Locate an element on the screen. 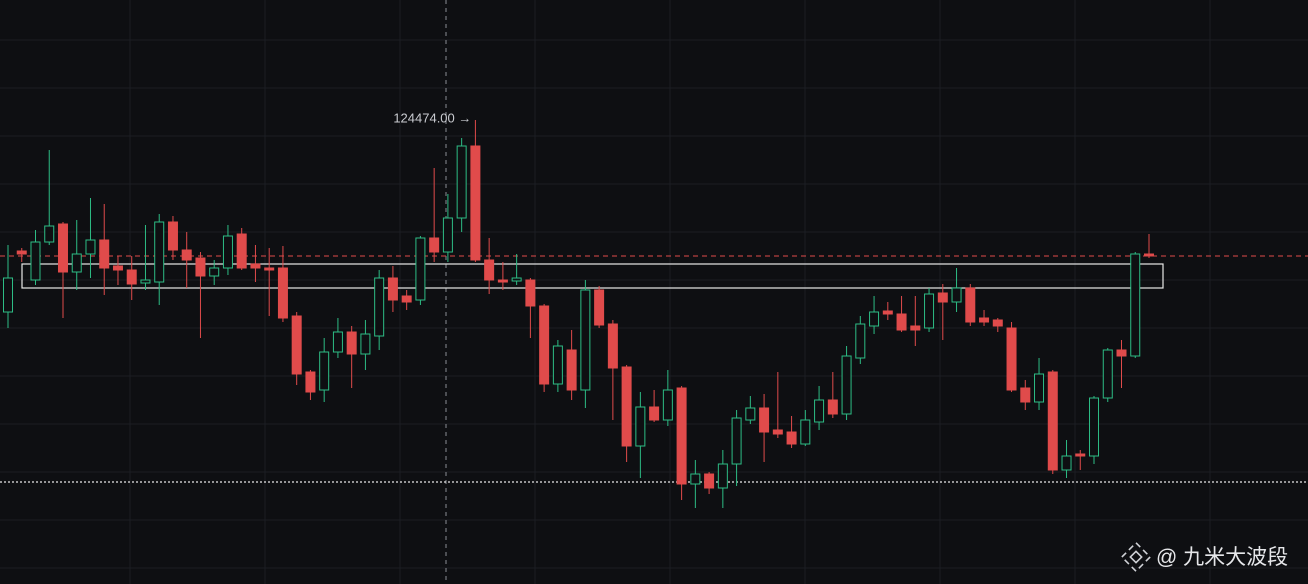 The width and height of the screenshot is (1308, 584). price-zone is located at coordinates (592, 276).